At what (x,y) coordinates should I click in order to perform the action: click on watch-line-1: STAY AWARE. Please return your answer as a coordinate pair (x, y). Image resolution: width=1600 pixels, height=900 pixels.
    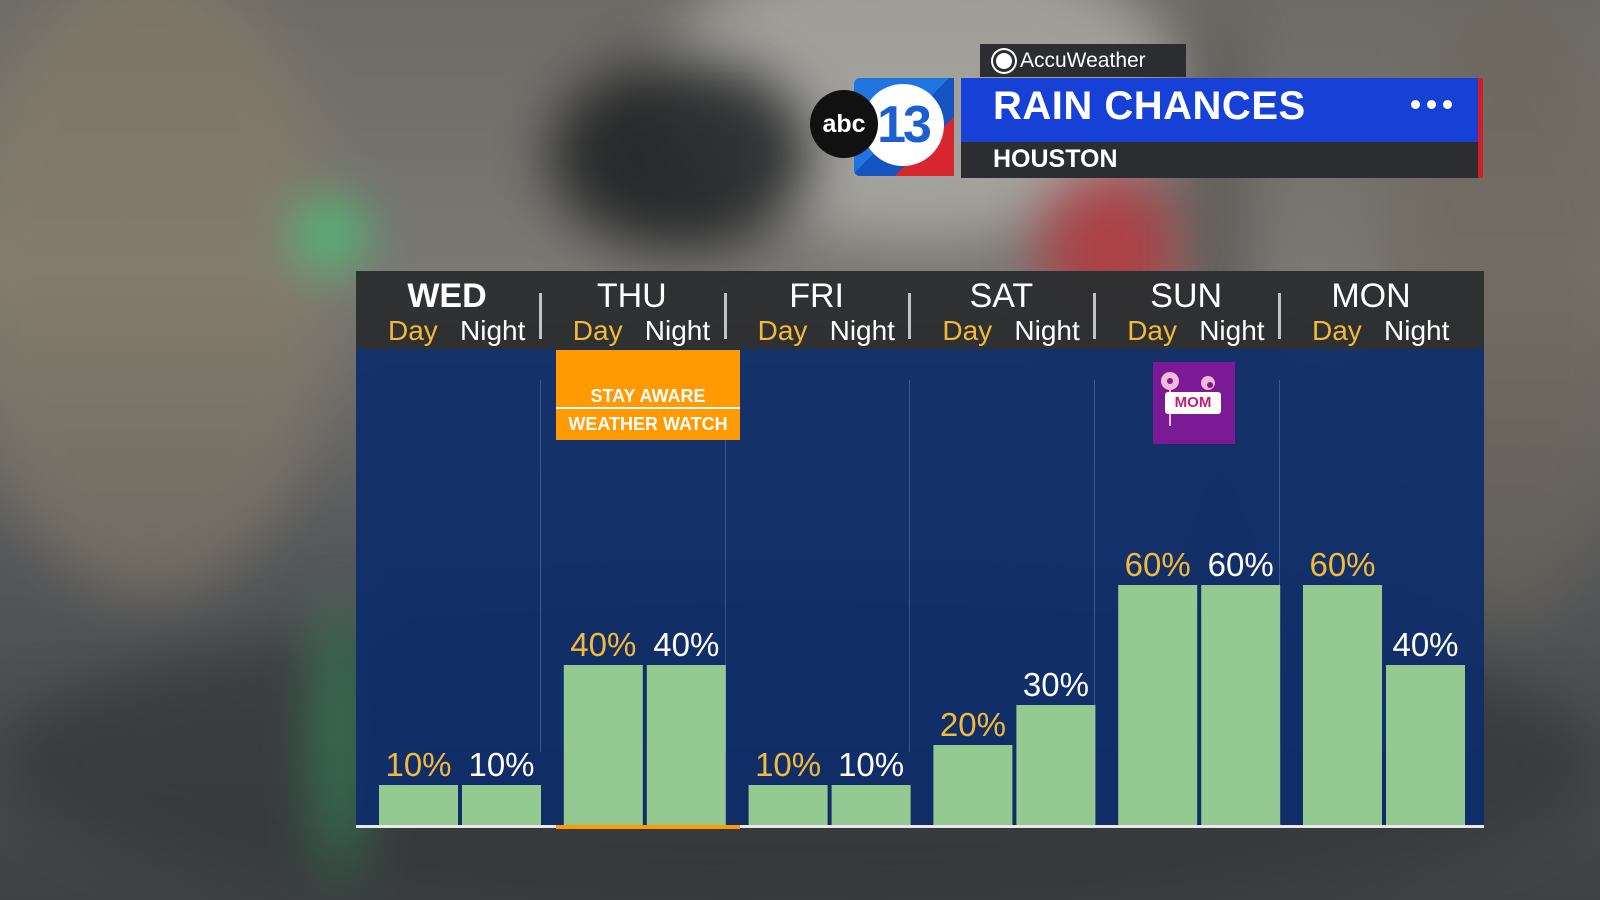
    Looking at the image, I should click on (648, 396).